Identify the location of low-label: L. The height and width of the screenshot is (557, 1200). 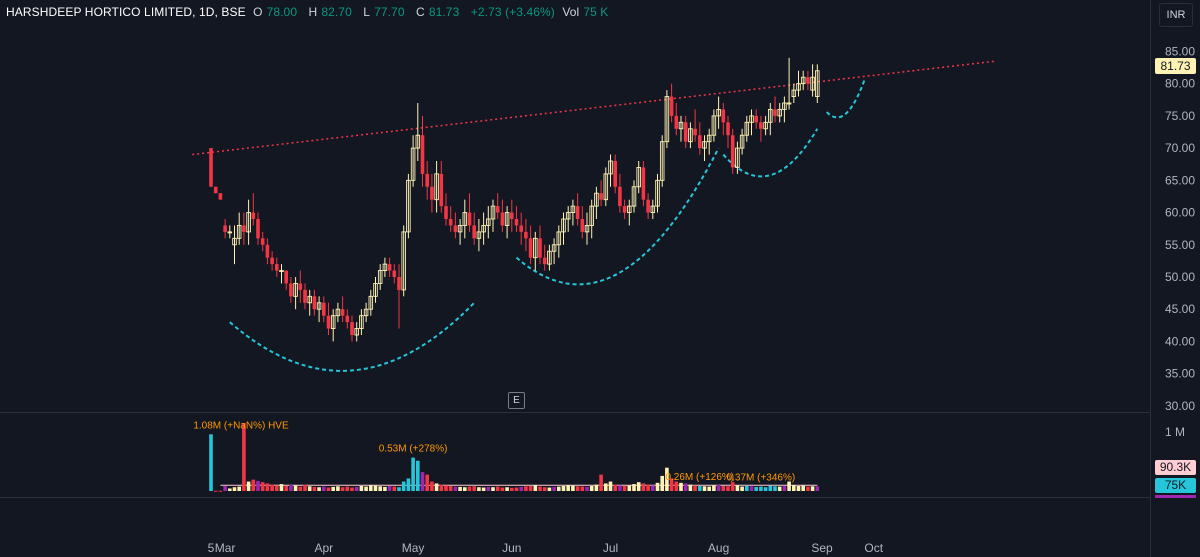
(367, 12).